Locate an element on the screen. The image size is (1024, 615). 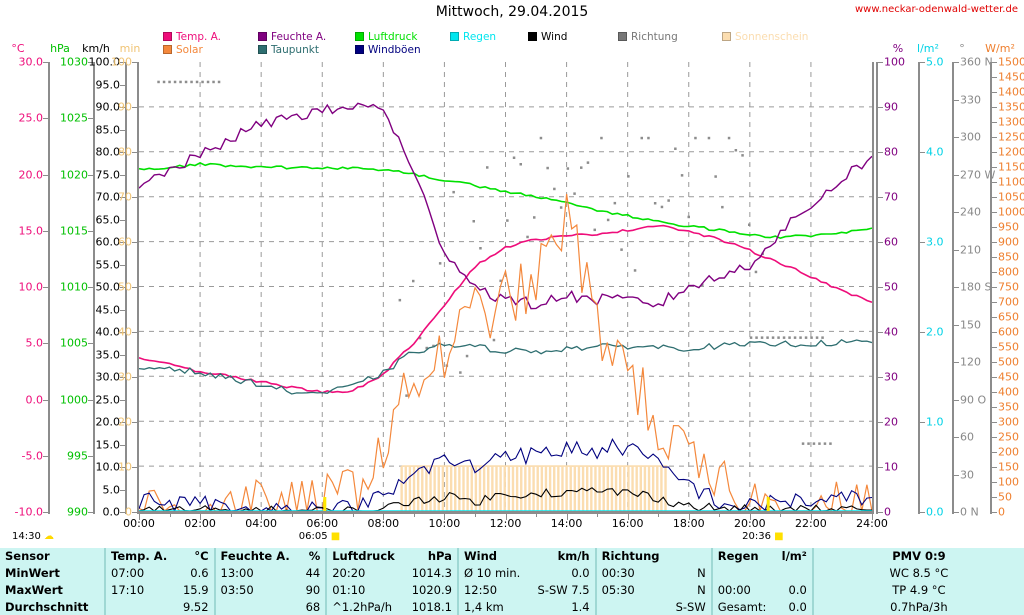
table-cell-wind-label: Wind is located at coordinates (493, 556).